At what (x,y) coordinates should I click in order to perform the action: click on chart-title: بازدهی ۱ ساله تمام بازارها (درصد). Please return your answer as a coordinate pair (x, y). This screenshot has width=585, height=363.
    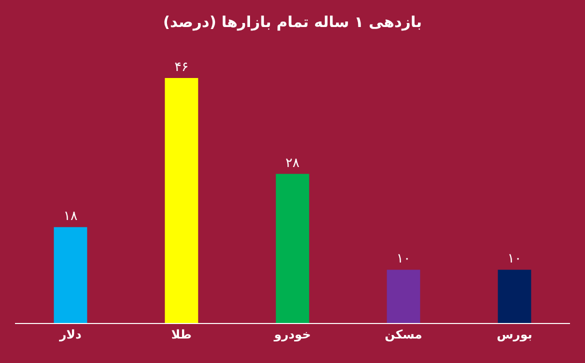
    Looking at the image, I should click on (292, 21).